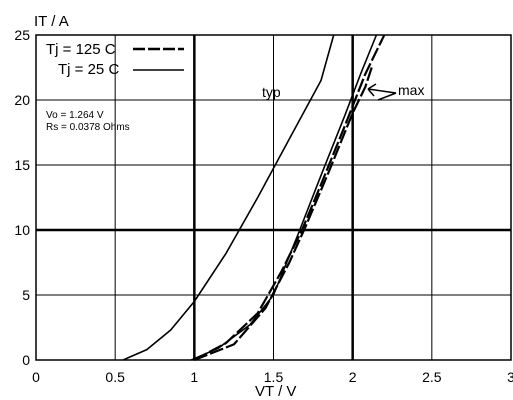  Describe the element at coordinates (22, 100) in the screenshot. I see `y-tick-label: 20` at that location.